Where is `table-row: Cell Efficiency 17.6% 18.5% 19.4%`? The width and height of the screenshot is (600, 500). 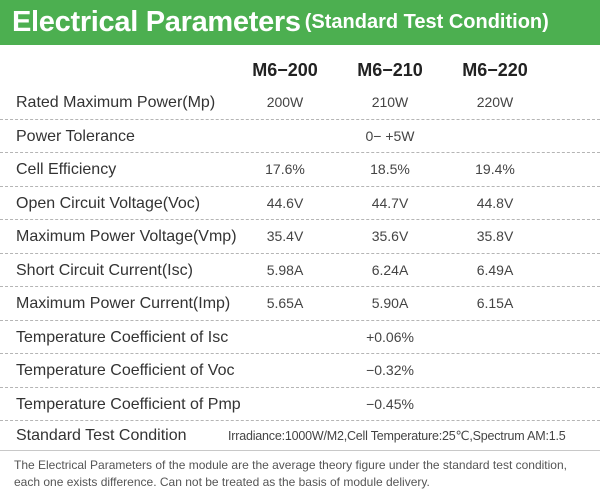
table-row: Cell Efficiency 17.6% 18.5% 19.4% is located at coordinates (300, 170).